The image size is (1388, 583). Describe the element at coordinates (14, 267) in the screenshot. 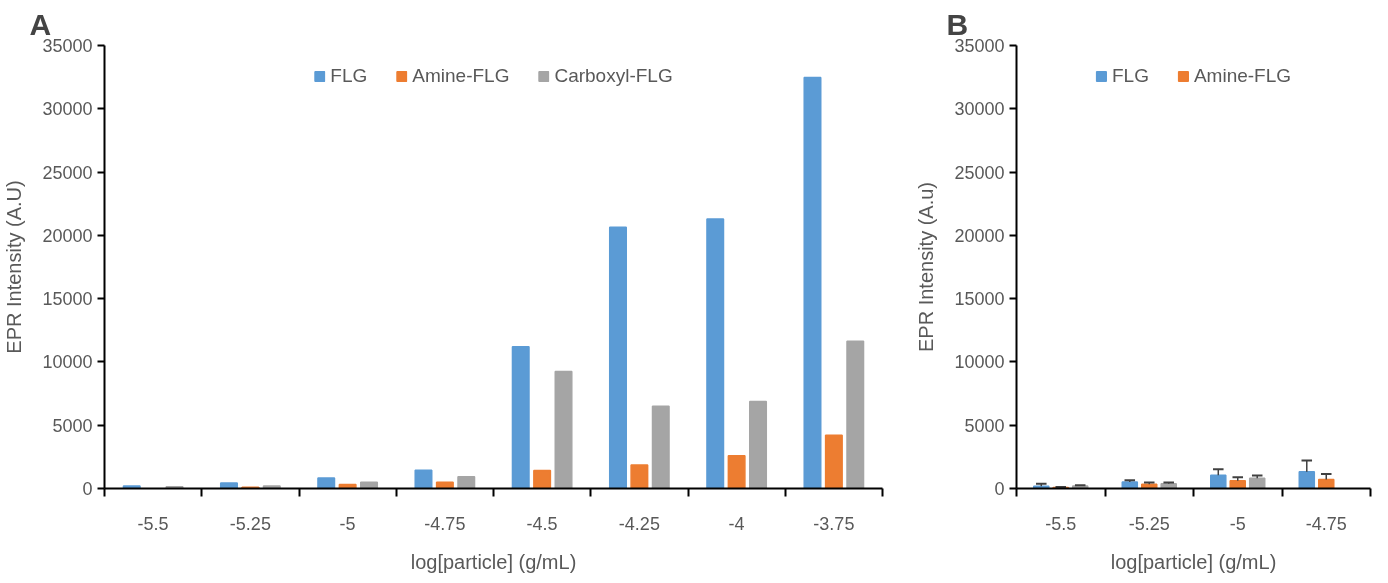

I see `y-axis-title: EPR Intensity (A.U)` at that location.